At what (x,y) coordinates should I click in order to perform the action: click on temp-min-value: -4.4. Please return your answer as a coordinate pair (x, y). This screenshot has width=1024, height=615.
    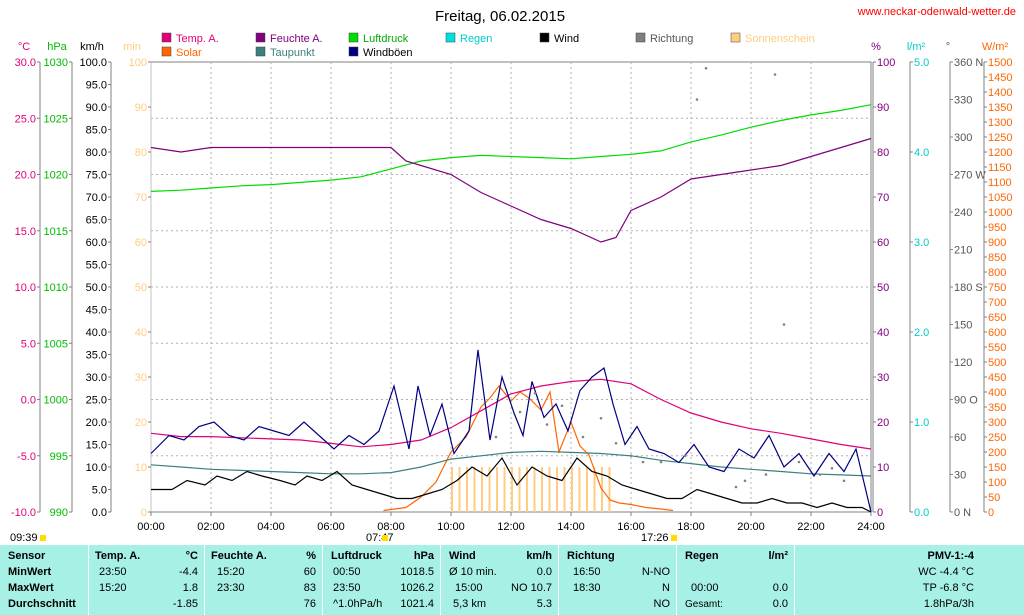
    Looking at the image, I should click on (188, 572).